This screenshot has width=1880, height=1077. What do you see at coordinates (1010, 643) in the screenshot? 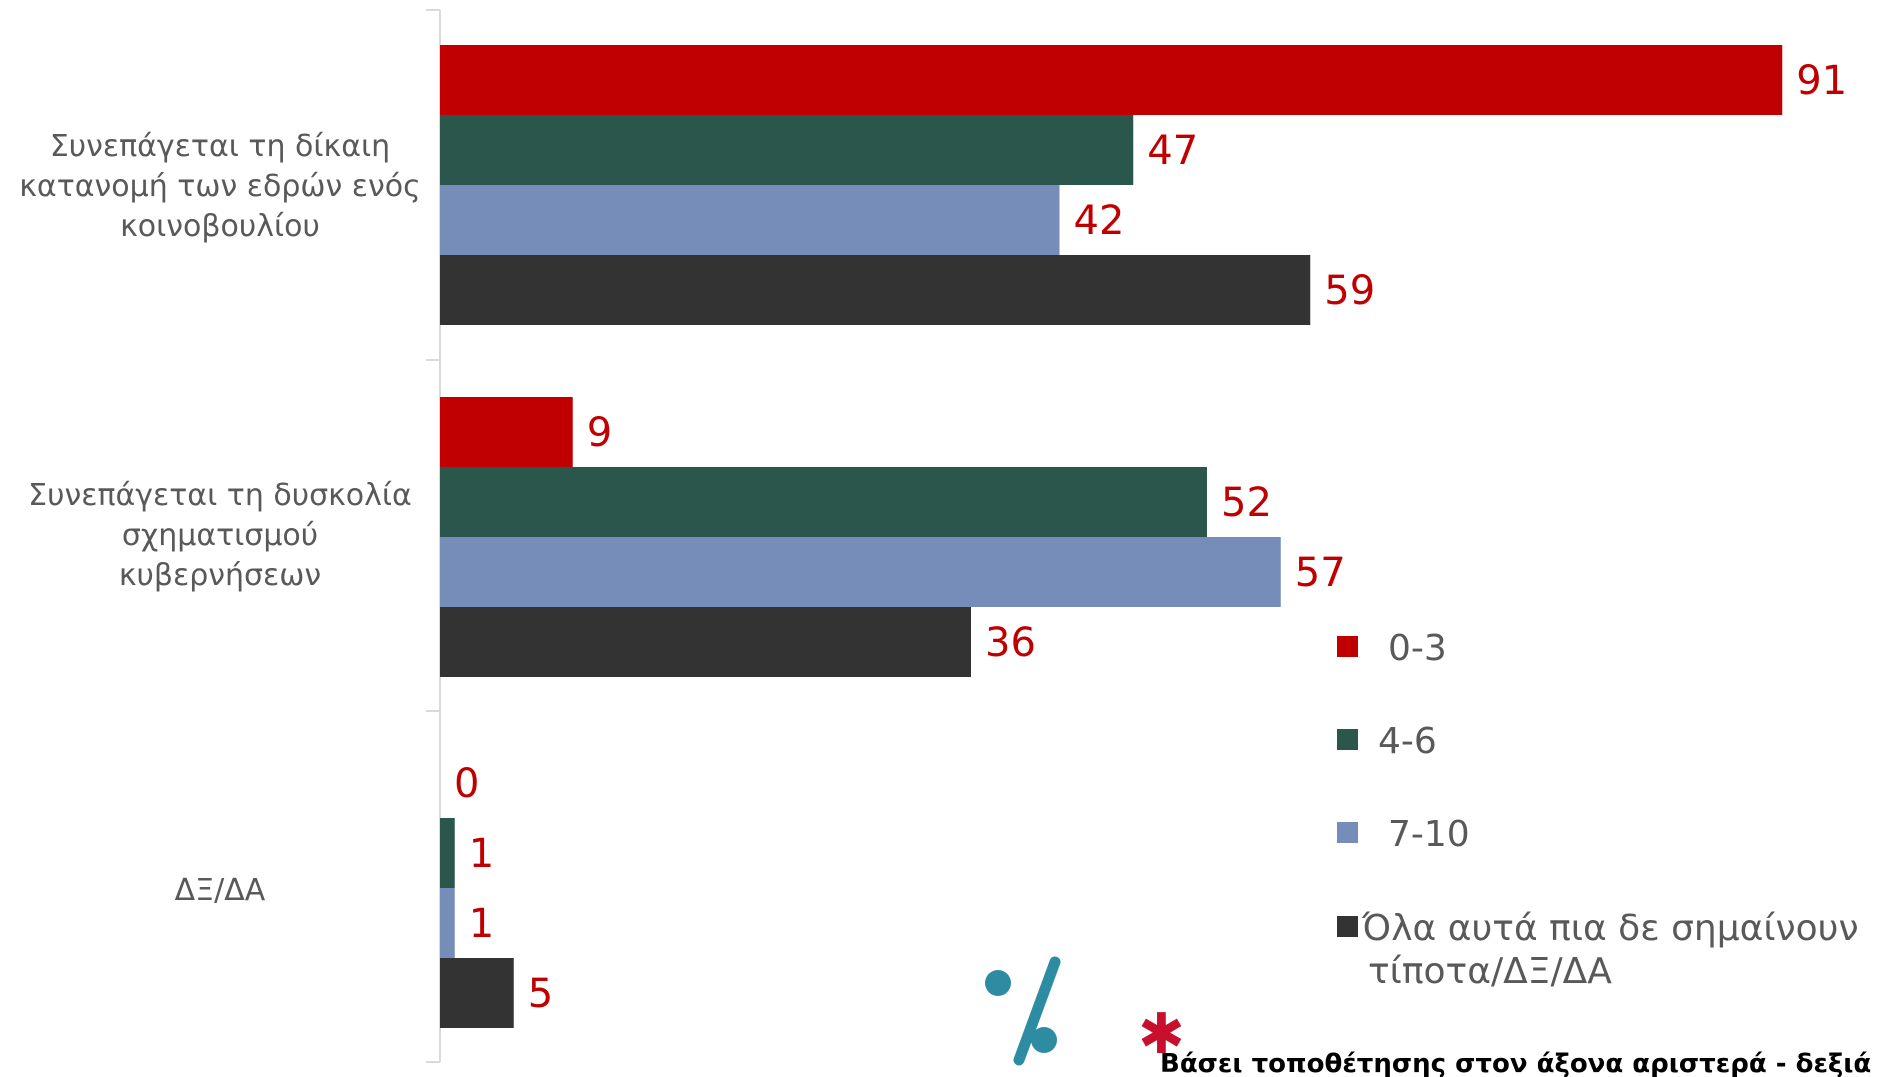
I see `data-label: 36` at bounding box center [1010, 643].